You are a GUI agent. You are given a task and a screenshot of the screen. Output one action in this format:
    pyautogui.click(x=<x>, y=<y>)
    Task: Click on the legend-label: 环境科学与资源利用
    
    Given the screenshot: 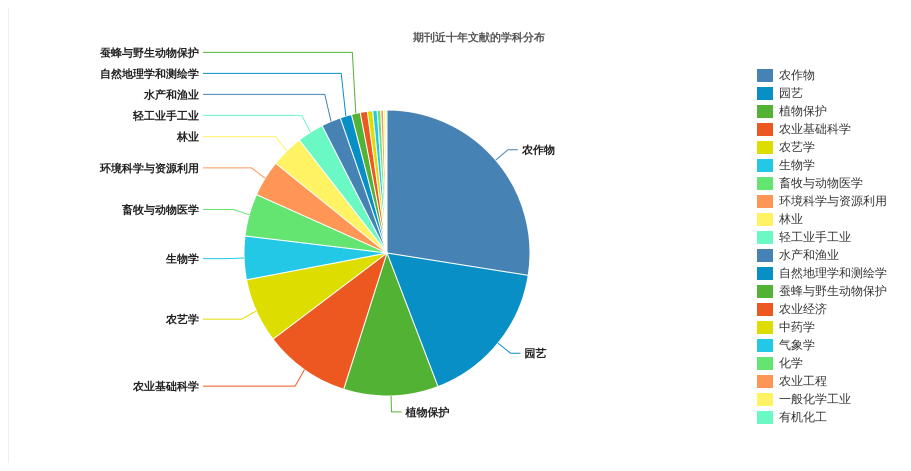 What is the action you would take?
    pyautogui.click(x=833, y=201)
    